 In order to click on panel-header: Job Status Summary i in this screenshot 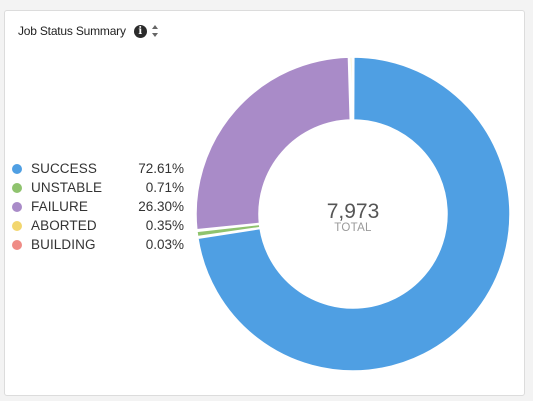, I will do `click(89, 31)`.